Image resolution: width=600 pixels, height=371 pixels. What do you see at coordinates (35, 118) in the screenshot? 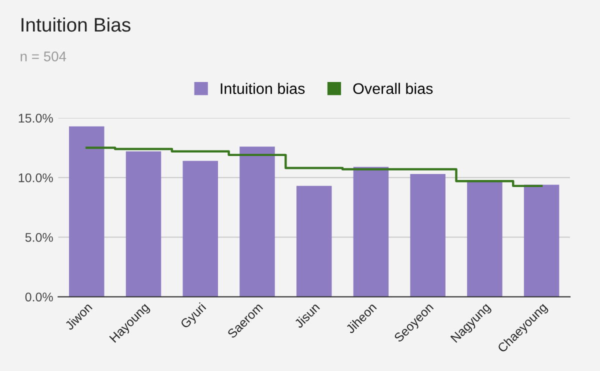
I see `y-tick-label: 15.0%` at bounding box center [35, 118].